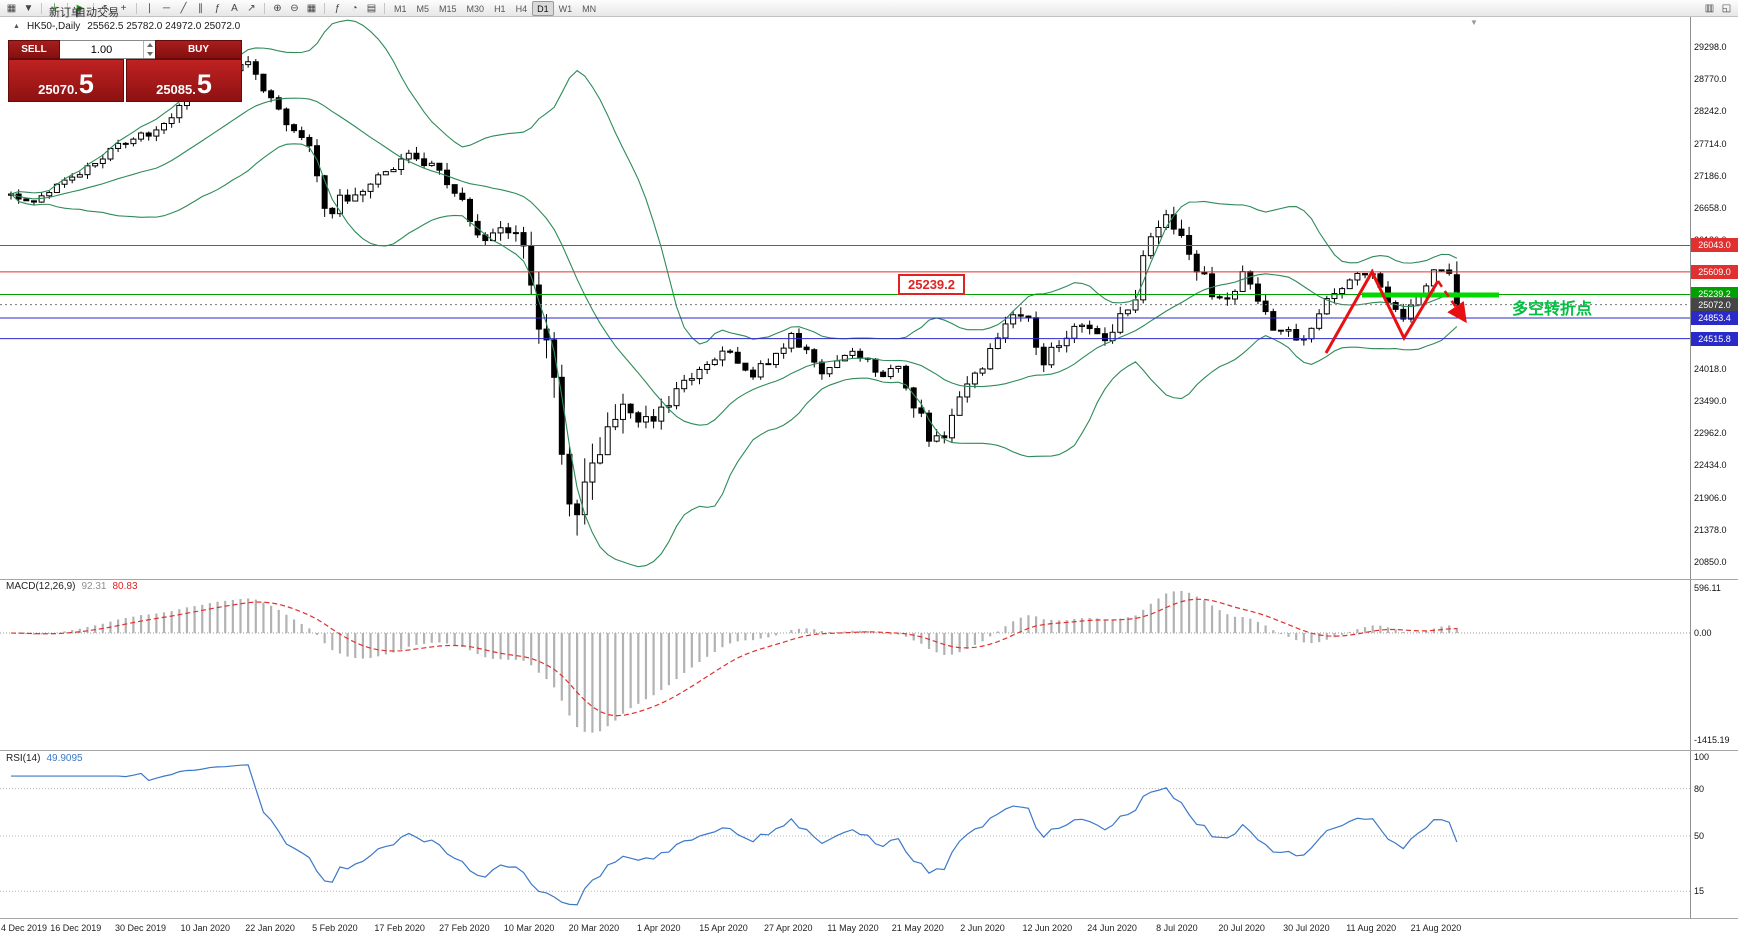 This screenshot has height=937, width=1738. What do you see at coordinates (54, 8) in the screenshot?
I see `new-order-icon: ＋` at bounding box center [54, 8].